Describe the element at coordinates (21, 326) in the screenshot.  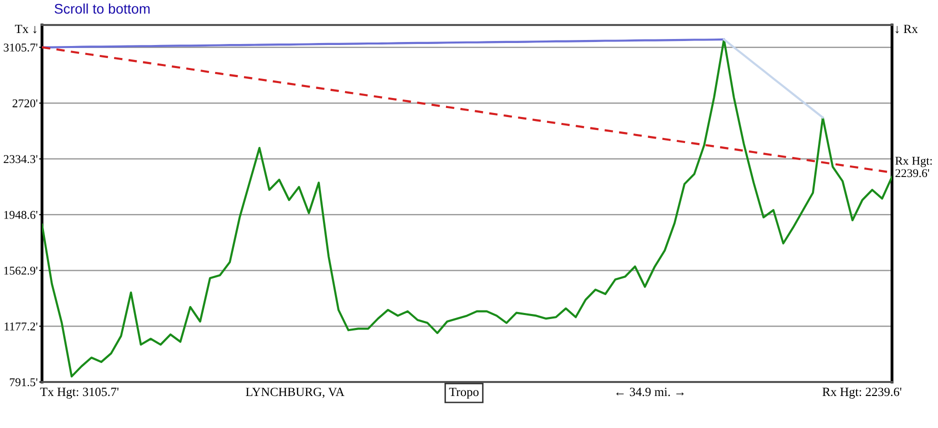
I see `y-tick-label: 1177.2'` at that location.